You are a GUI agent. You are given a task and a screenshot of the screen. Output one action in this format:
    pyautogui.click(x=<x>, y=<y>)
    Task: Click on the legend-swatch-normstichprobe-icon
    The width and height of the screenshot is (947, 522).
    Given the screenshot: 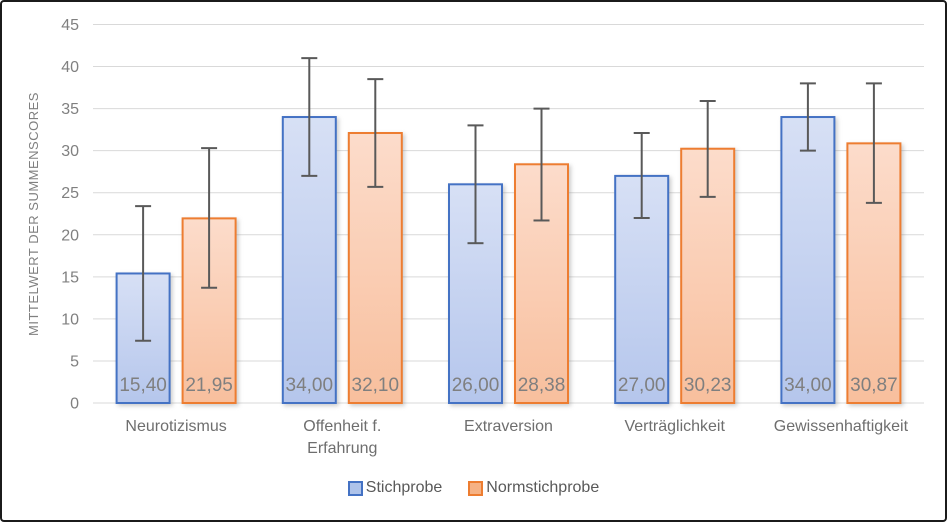 What is the action you would take?
    pyautogui.click(x=476, y=488)
    